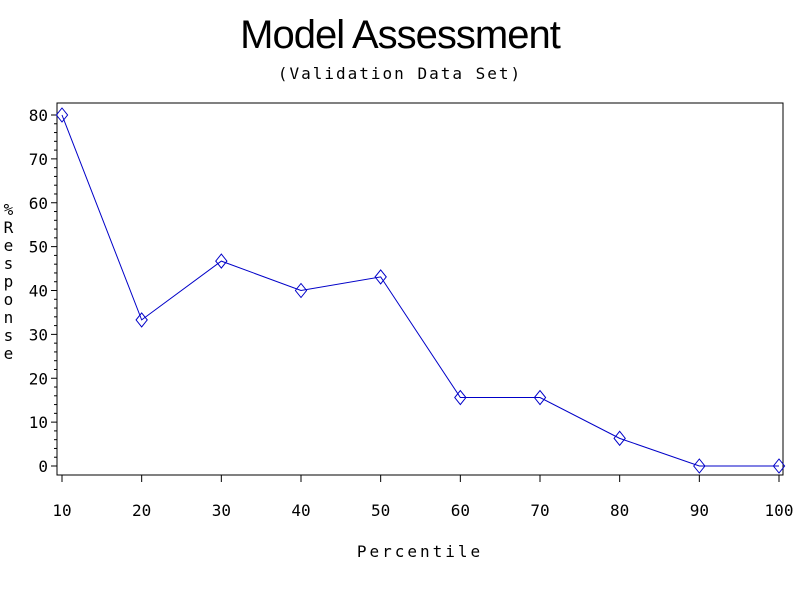 Image resolution: width=800 pixels, height=600 pixels. What do you see at coordinates (422, 497) in the screenshot?
I see `x-axis: 10 20 30 40 50 60 70 80 90 100` at bounding box center [422, 497].